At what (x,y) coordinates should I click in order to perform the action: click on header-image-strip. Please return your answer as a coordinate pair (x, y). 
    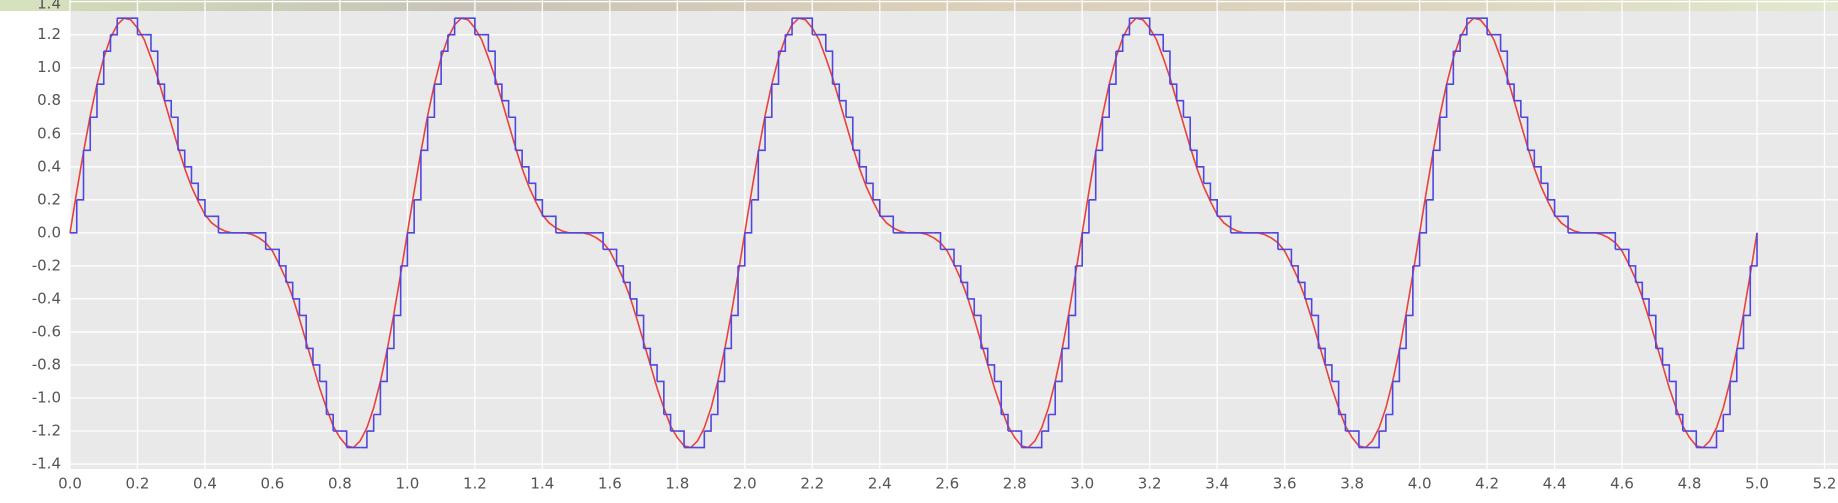
    Looking at the image, I should click on (919, 5).